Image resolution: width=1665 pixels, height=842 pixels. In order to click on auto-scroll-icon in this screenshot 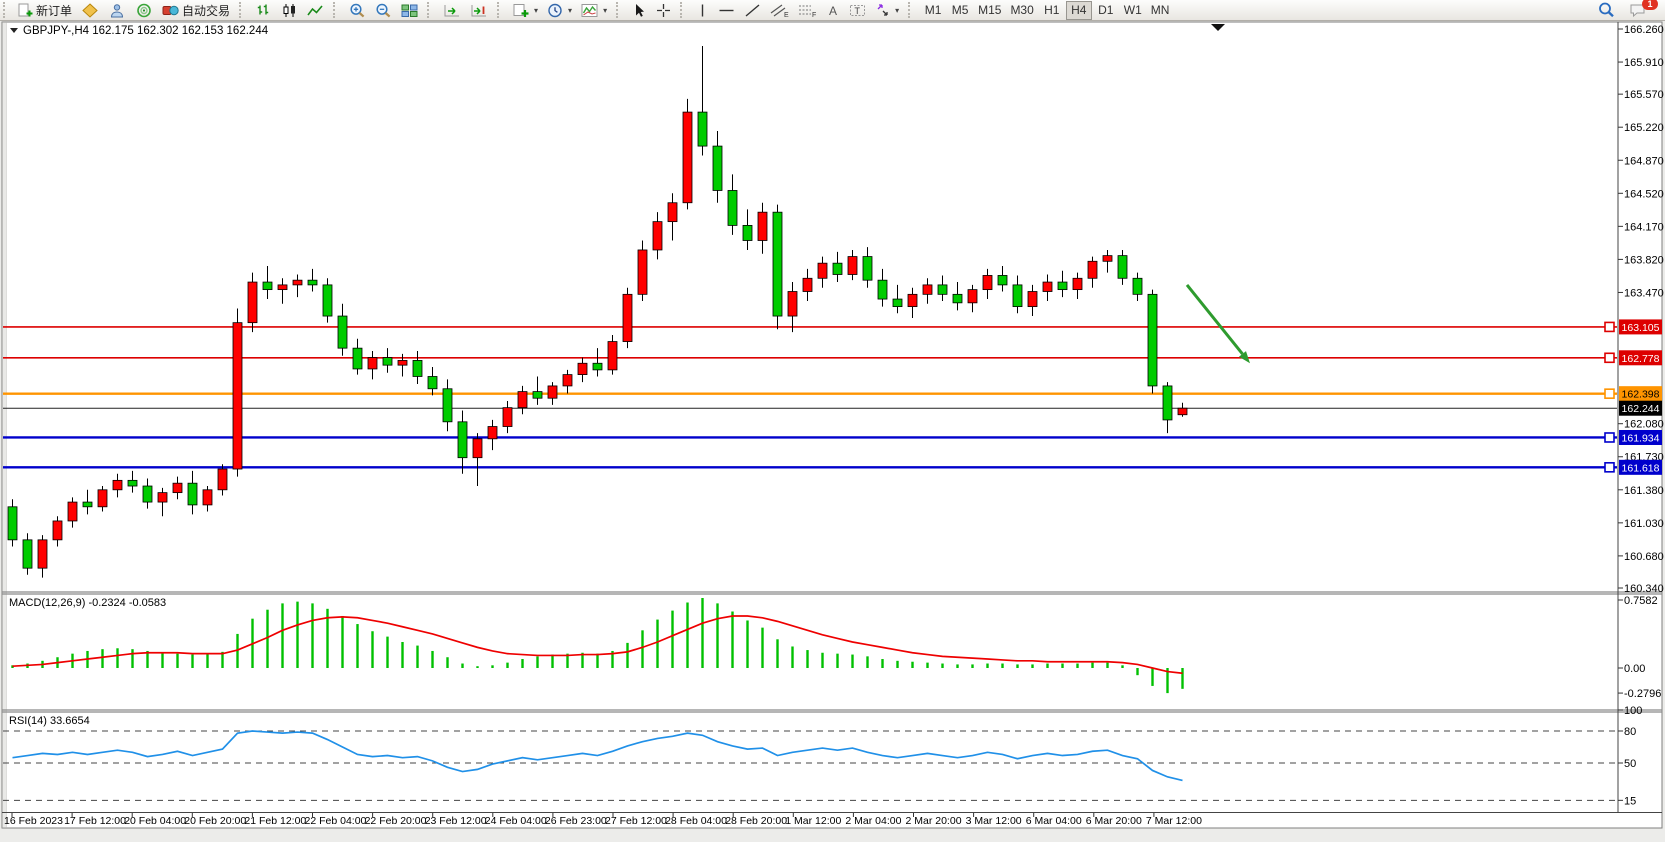, I will do `click(452, 10)`.